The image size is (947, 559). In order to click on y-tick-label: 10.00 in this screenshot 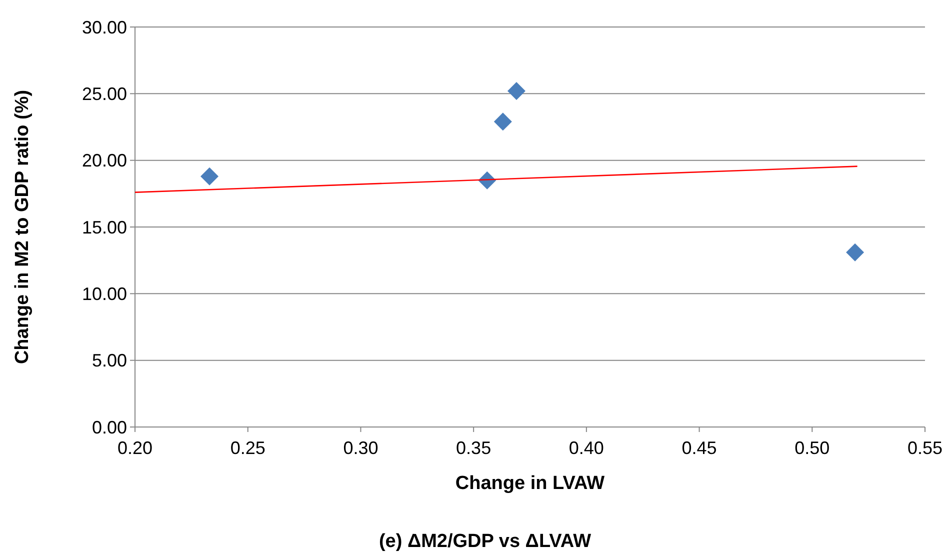, I will do `click(104, 294)`.